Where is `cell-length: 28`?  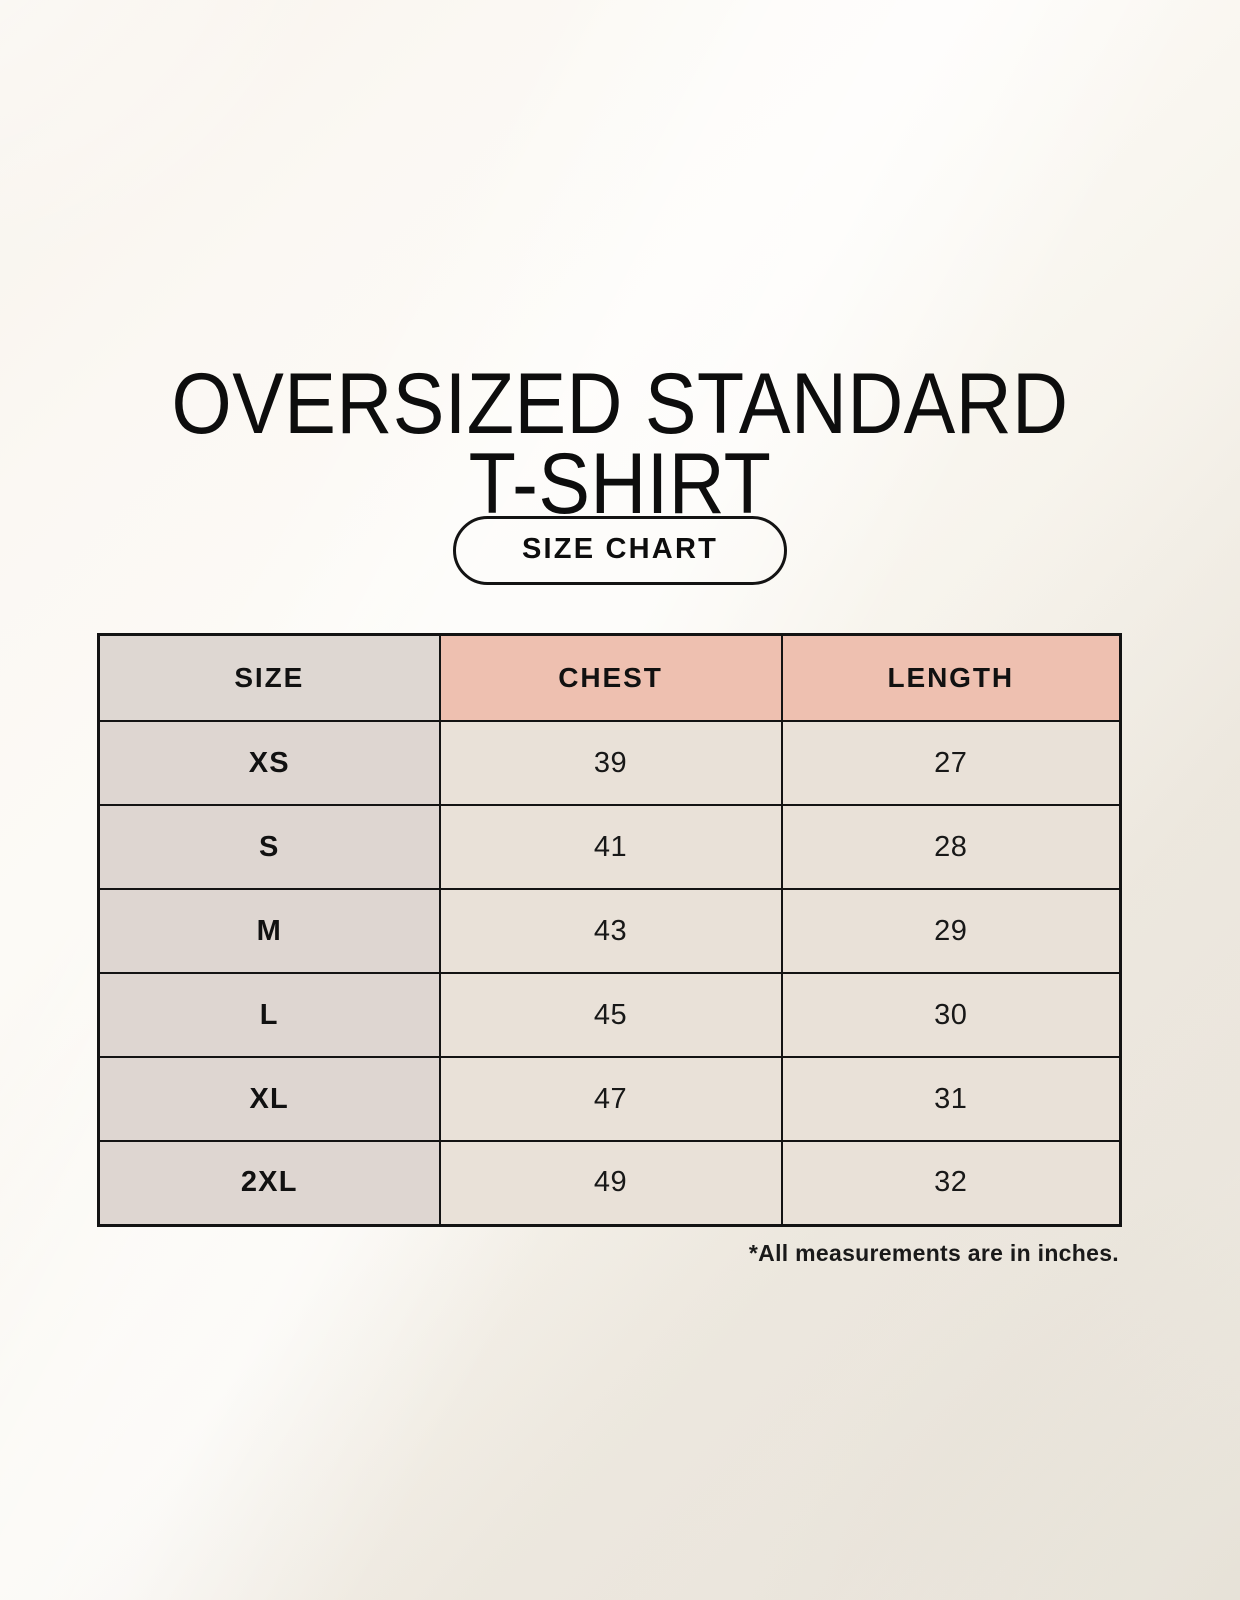 cell-length: 28 is located at coordinates (951, 847).